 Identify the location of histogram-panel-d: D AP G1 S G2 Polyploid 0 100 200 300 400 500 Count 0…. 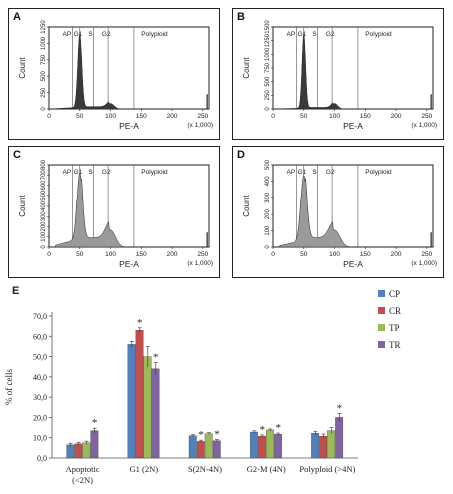
(338, 212).